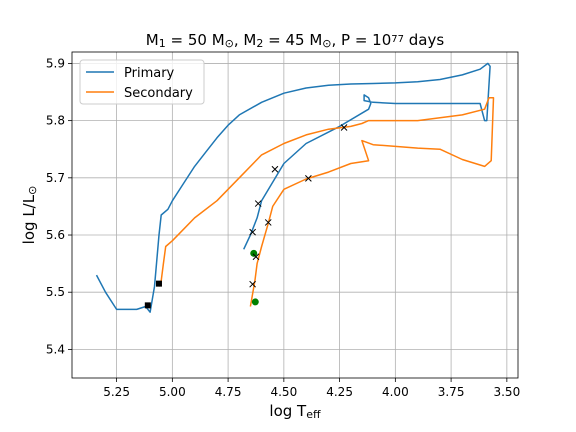  Describe the element at coordinates (116, 392) in the screenshot. I see `x-tick-label: 5.25` at that location.